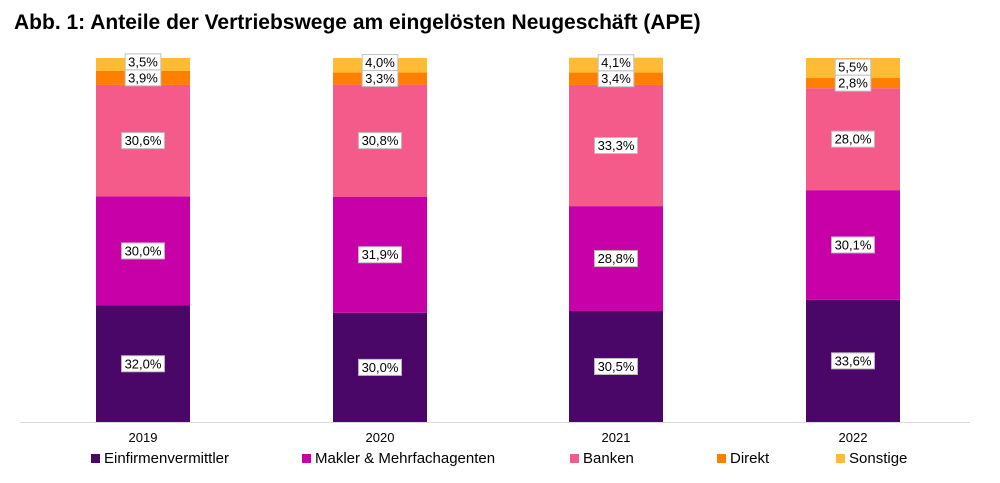  I want to click on legend-label: Makler & Mehrfachagenten, so click(405, 458).